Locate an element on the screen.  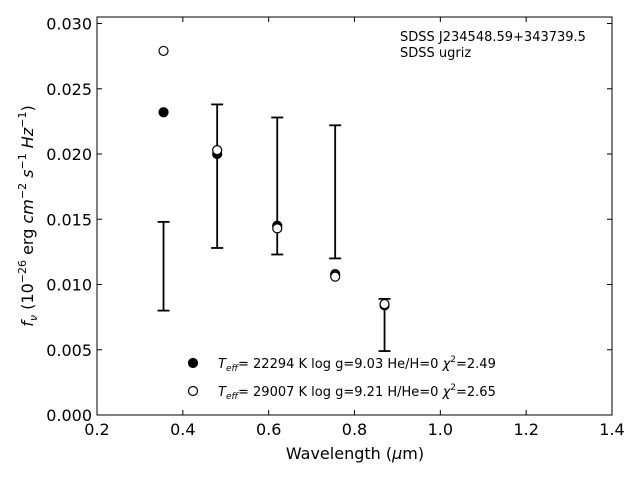
legend-marker-open is located at coordinates (193, 391).